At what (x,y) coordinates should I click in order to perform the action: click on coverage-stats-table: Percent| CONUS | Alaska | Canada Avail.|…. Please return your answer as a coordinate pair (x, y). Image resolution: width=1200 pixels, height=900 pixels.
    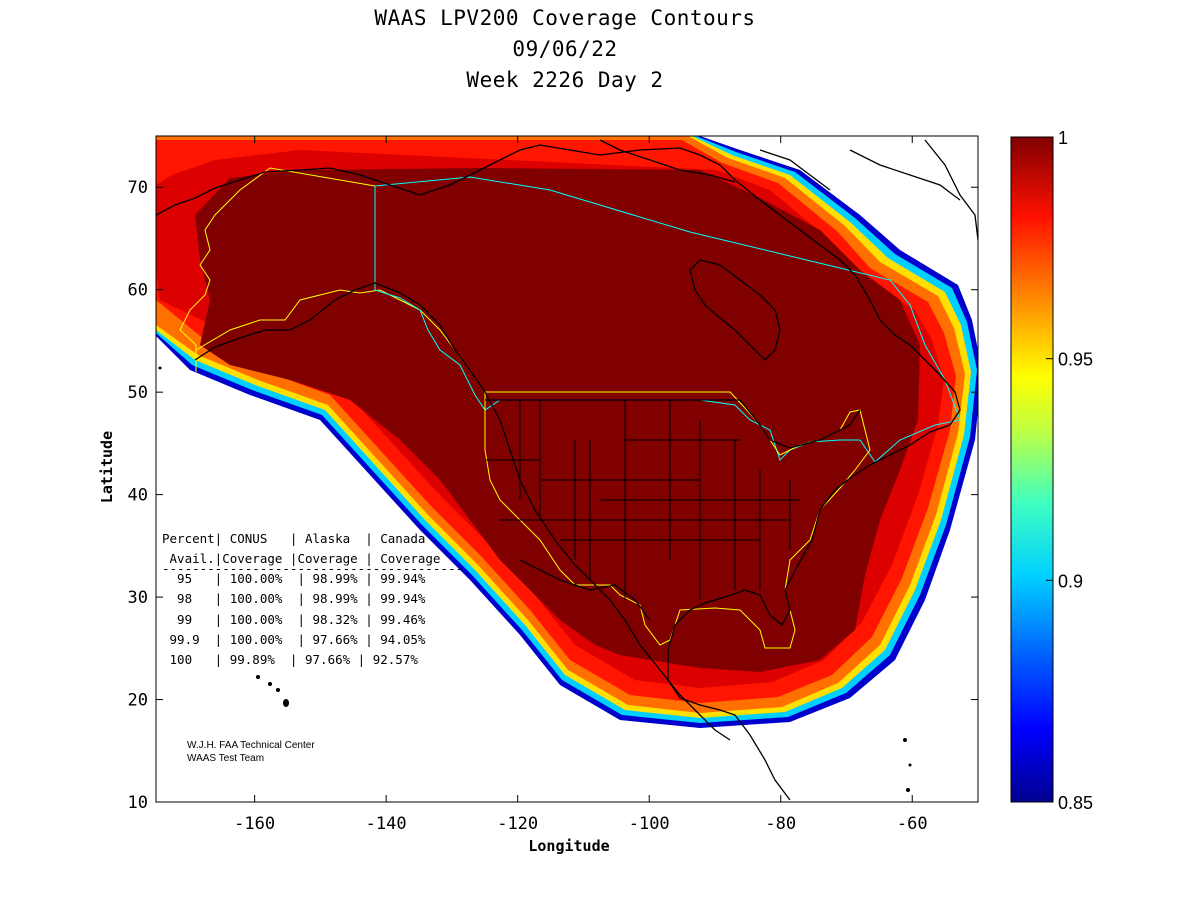
    Looking at the image, I should click on (312, 599).